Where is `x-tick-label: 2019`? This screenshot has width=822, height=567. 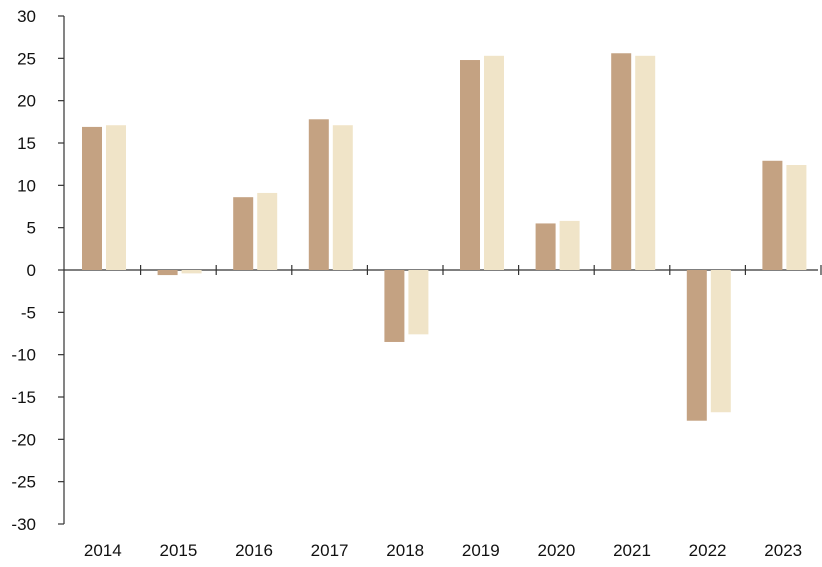 x-tick-label: 2019 is located at coordinates (481, 550).